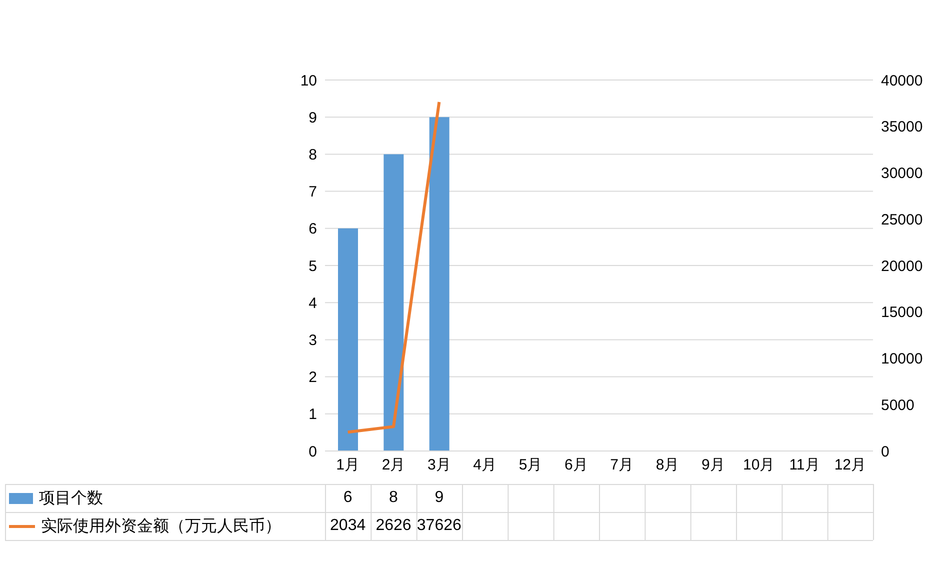  Describe the element at coordinates (902, 219) in the screenshot. I see `y2-tick-label: 25000` at that location.